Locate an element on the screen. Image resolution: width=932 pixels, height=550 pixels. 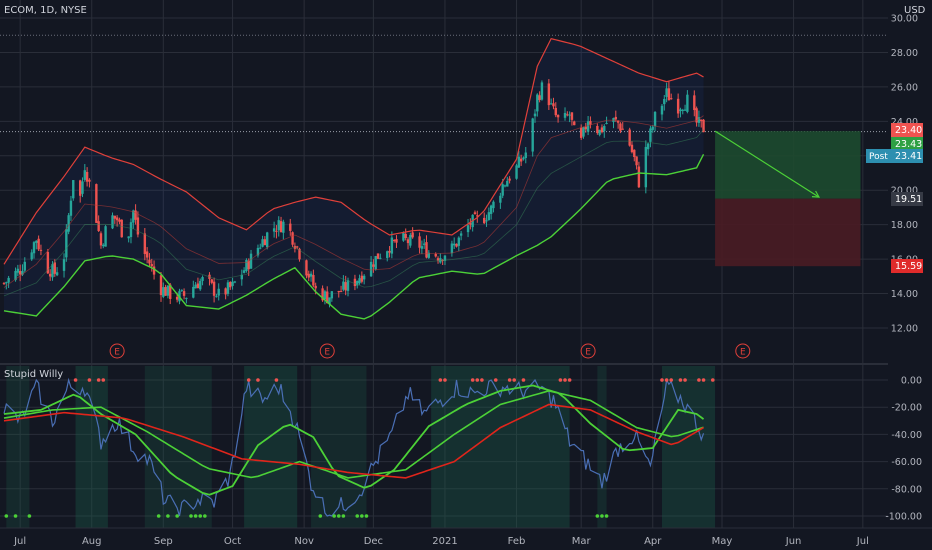
projection-line is located at coordinates (767, 164).